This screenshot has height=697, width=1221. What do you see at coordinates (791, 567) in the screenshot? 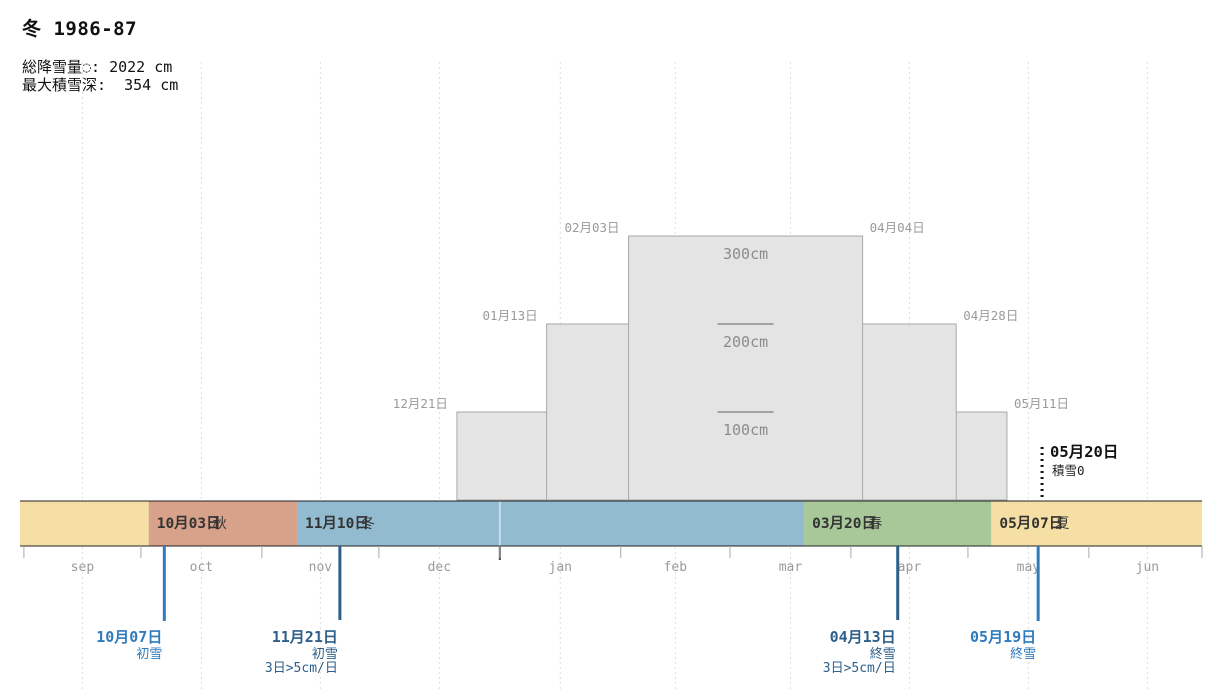
I see `month-label: mar` at bounding box center [791, 567].